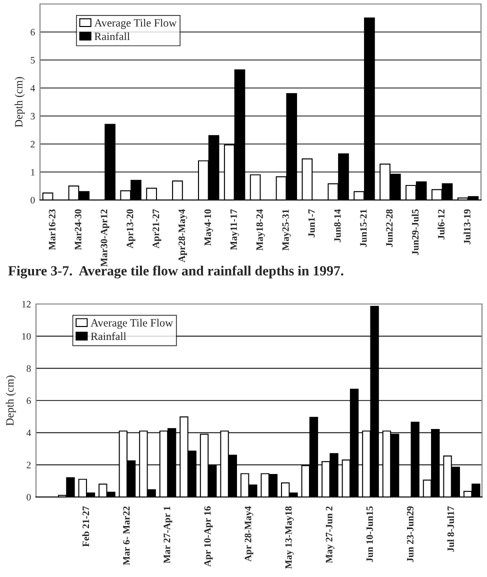 The image size is (487, 577). What do you see at coordinates (78, 229) in the screenshot?
I see `x-tick-label: Mar24-30` at bounding box center [78, 229].